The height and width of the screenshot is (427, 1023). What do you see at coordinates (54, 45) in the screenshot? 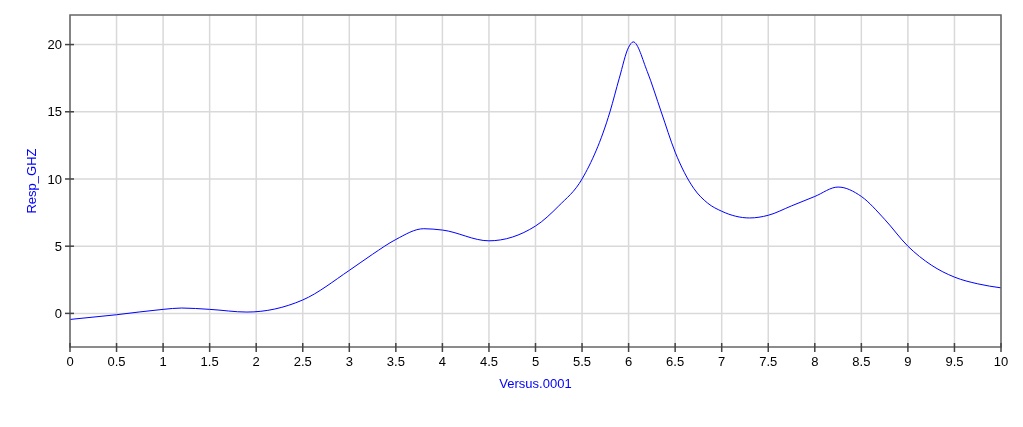
I see `y-tick-label: 20` at bounding box center [54, 45].